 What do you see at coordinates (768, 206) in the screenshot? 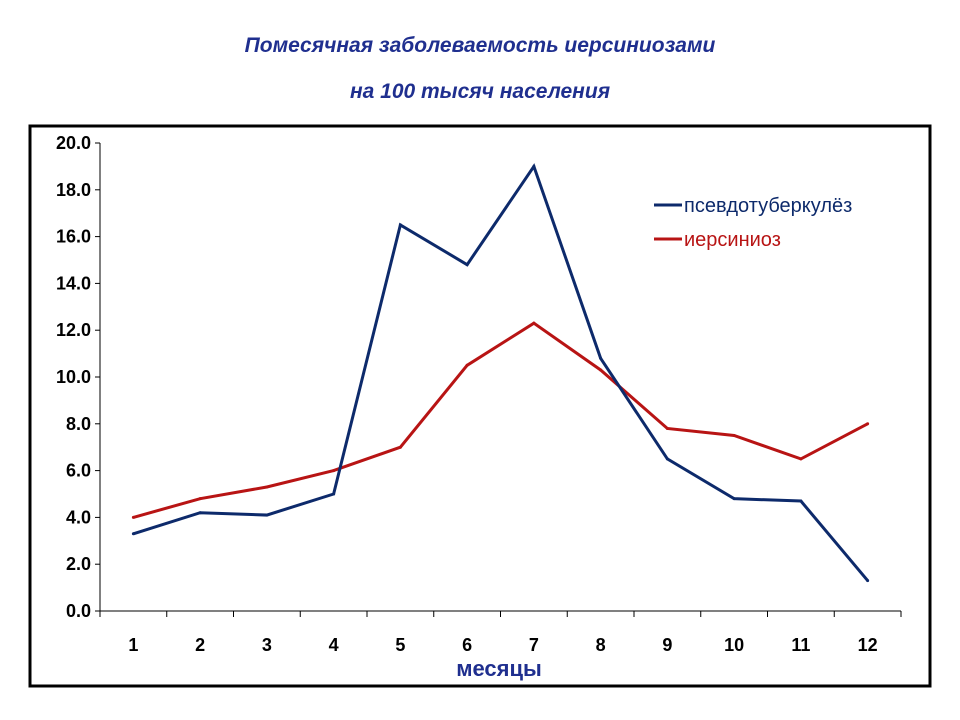
I see `legend-label: псевдотуберкулёз` at bounding box center [768, 206].